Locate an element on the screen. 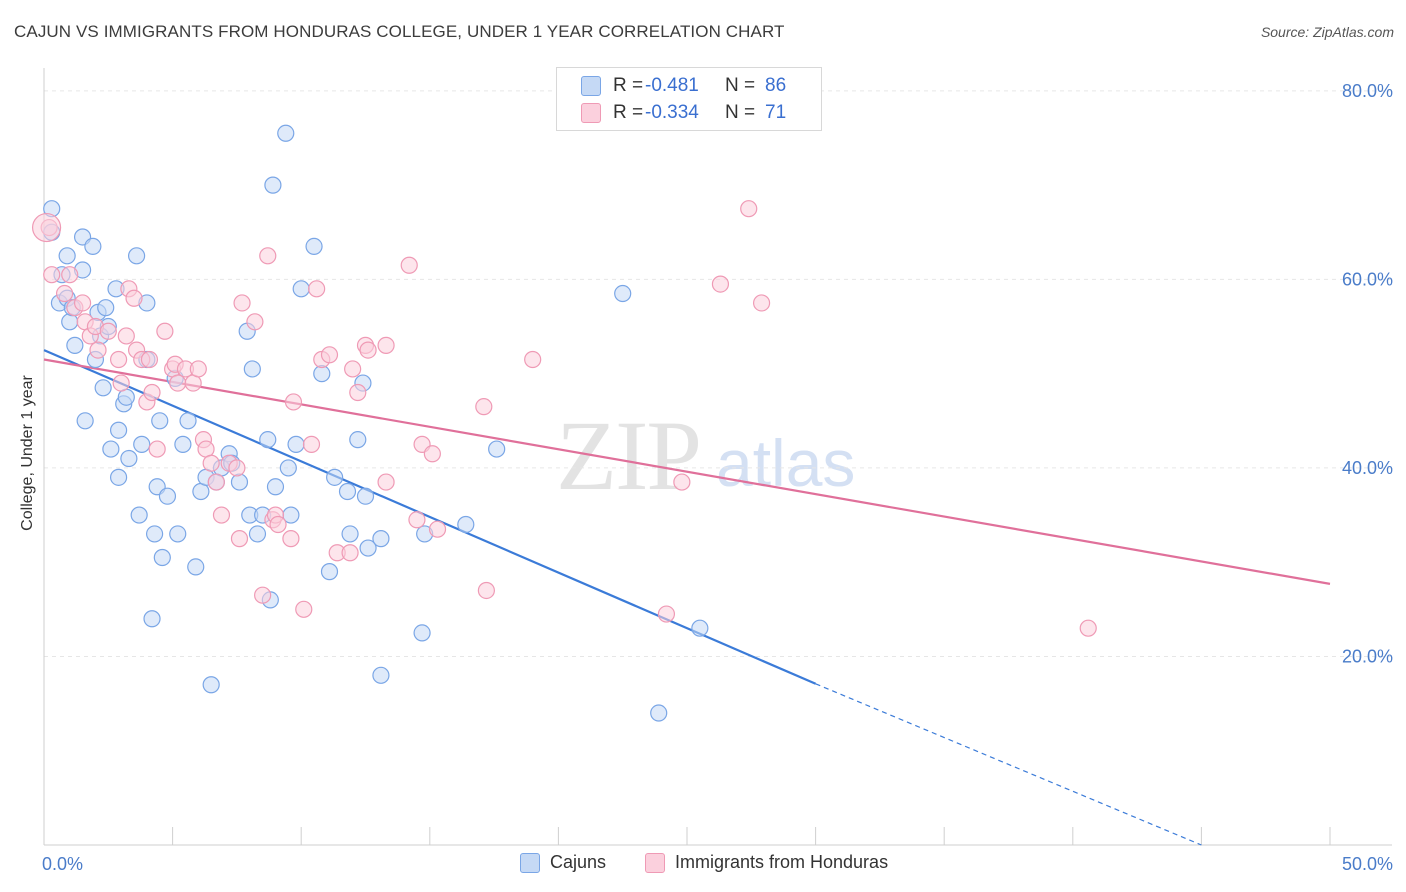 This screenshot has width=1406, height=892. y-axis-label: College, Under 1 year is located at coordinates (27, 453).